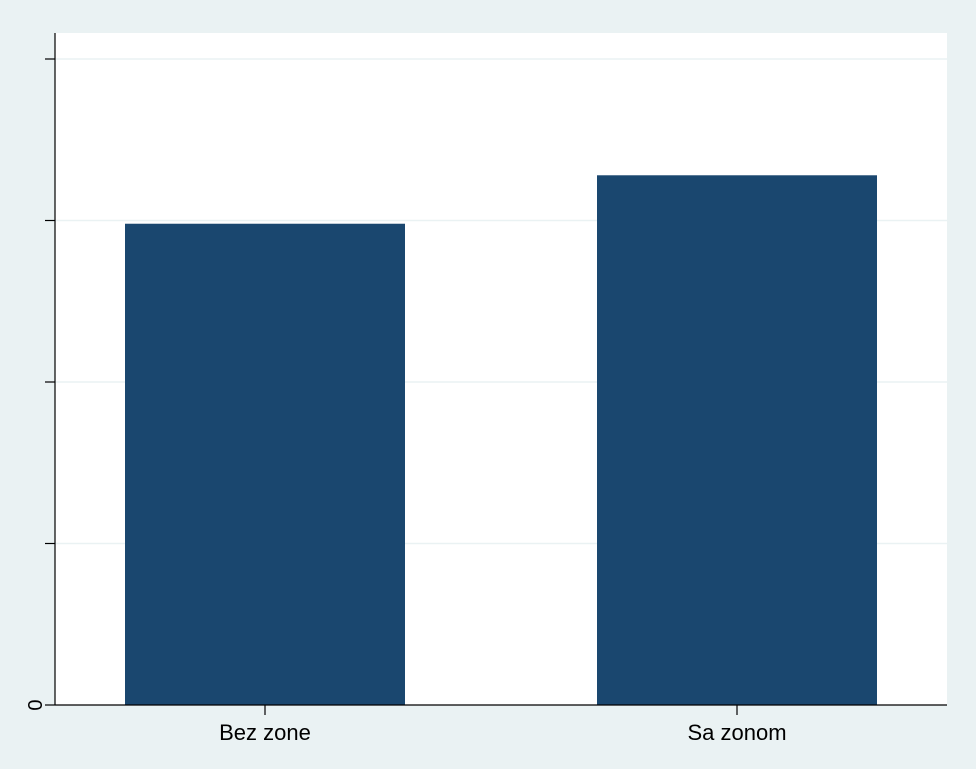 Image resolution: width=976 pixels, height=769 pixels. I want to click on y-tick-label: 0, so click(36, 704).